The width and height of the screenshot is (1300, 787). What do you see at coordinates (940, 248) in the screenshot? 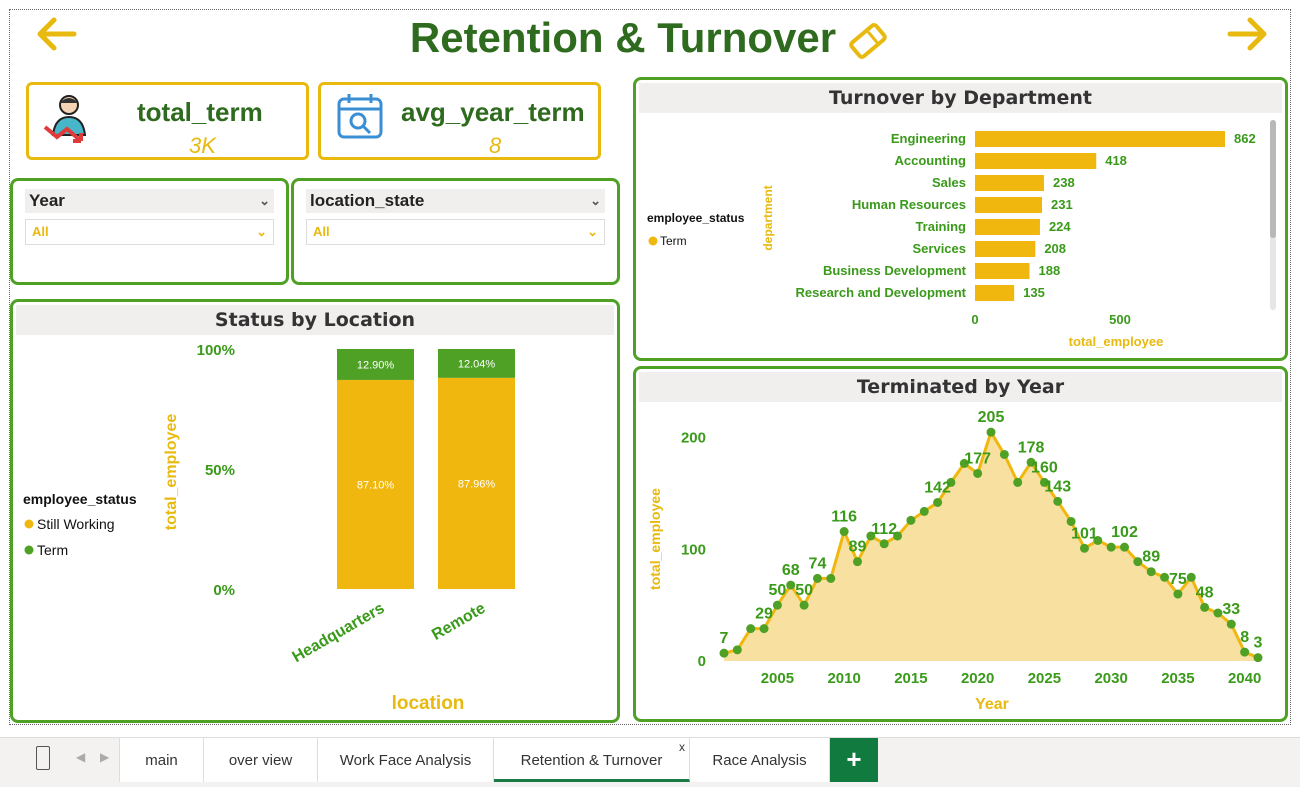
I see `category-label: Services` at bounding box center [940, 248].